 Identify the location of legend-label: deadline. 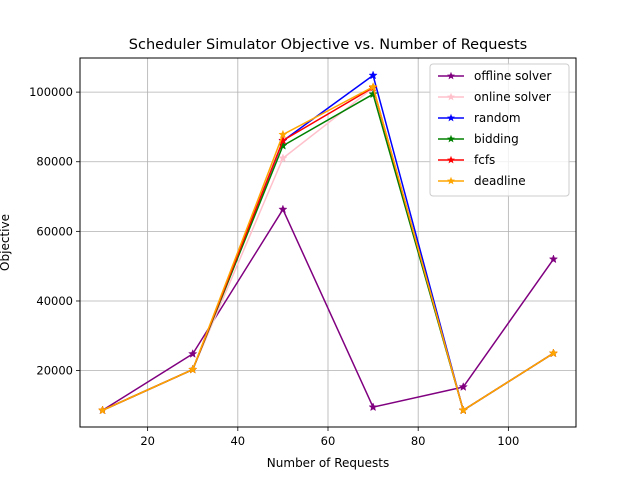
(500, 181).